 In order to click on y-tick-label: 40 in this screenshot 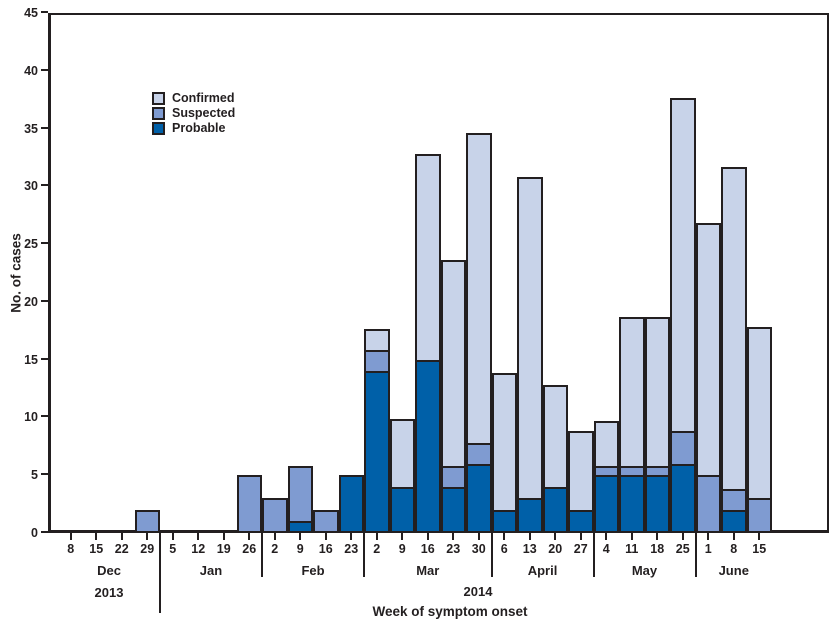, I will do `click(31, 70)`.